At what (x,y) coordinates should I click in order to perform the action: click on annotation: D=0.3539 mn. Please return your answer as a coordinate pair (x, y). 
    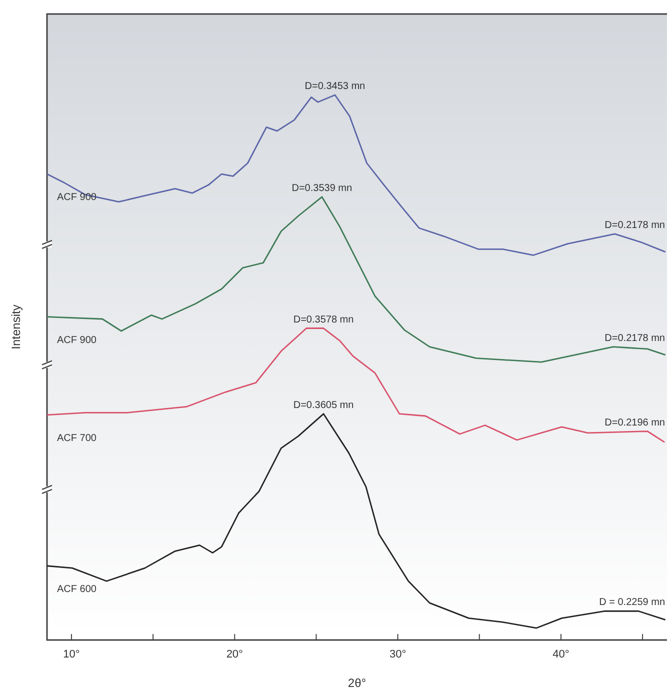
    Looking at the image, I should click on (322, 188).